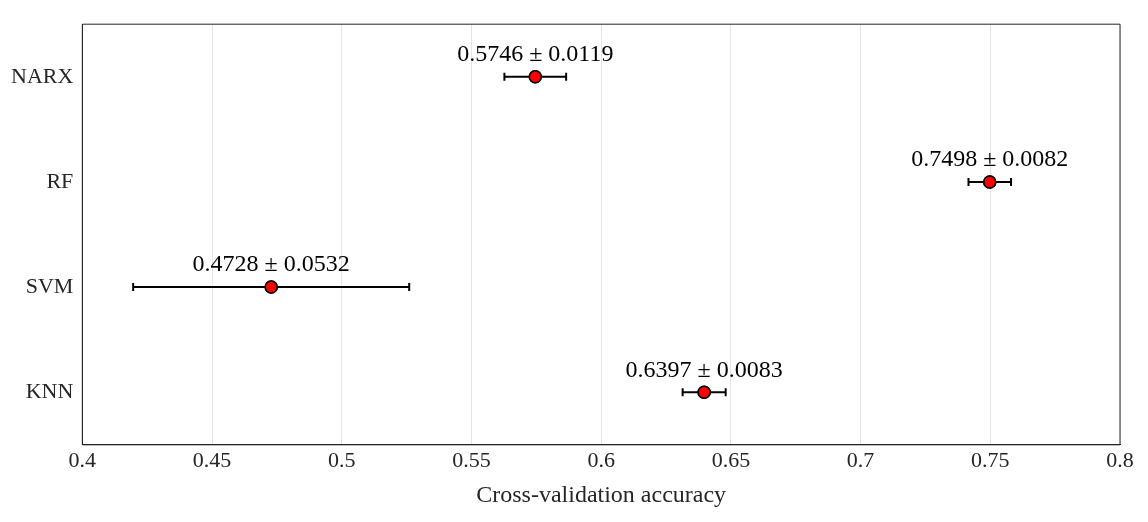 The width and height of the screenshot is (1148, 522). Describe the element at coordinates (212, 459) in the screenshot. I see `x-tick-label: 0.45` at that location.